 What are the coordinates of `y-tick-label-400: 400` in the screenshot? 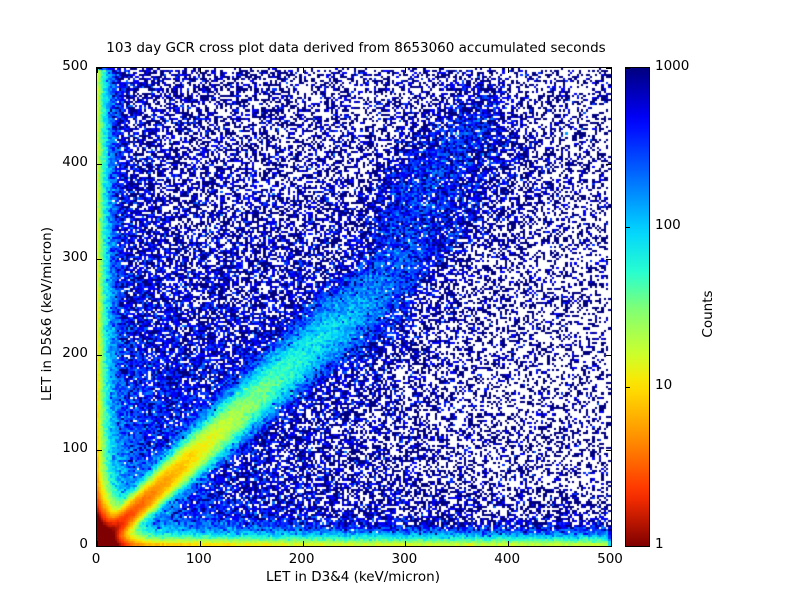 It's located at (75, 161).